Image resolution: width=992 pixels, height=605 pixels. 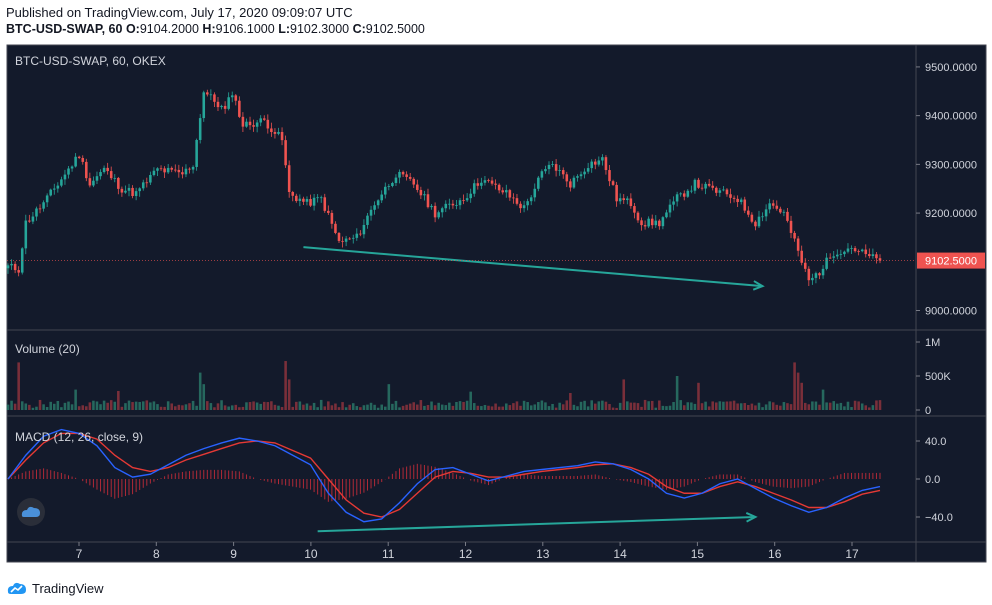 What do you see at coordinates (932, 480) in the screenshot?
I see `macd-tick-label: 0.0` at bounding box center [932, 480].